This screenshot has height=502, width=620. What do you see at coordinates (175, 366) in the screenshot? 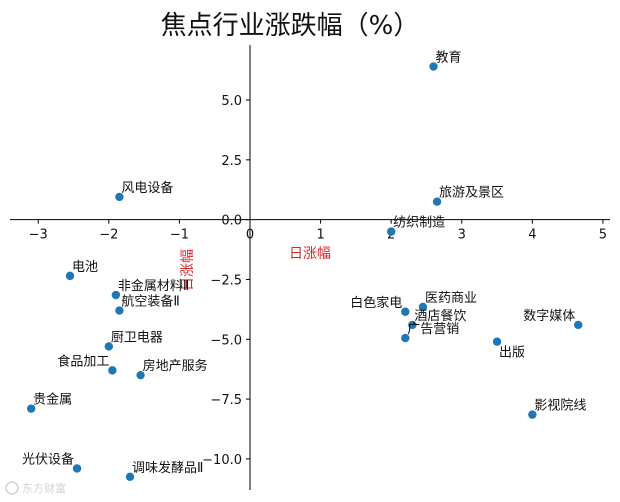
I see `point-label: 房地产服务` at bounding box center [175, 366].